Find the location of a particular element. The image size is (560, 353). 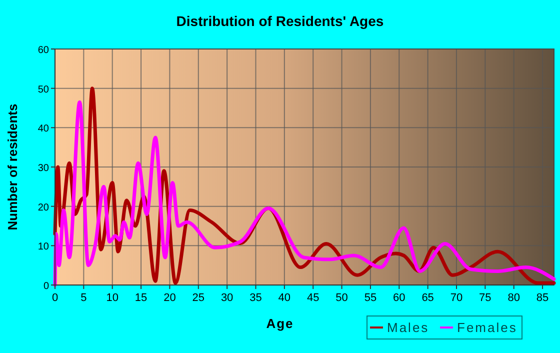

x-tick-label: 35 is located at coordinates (256, 298).